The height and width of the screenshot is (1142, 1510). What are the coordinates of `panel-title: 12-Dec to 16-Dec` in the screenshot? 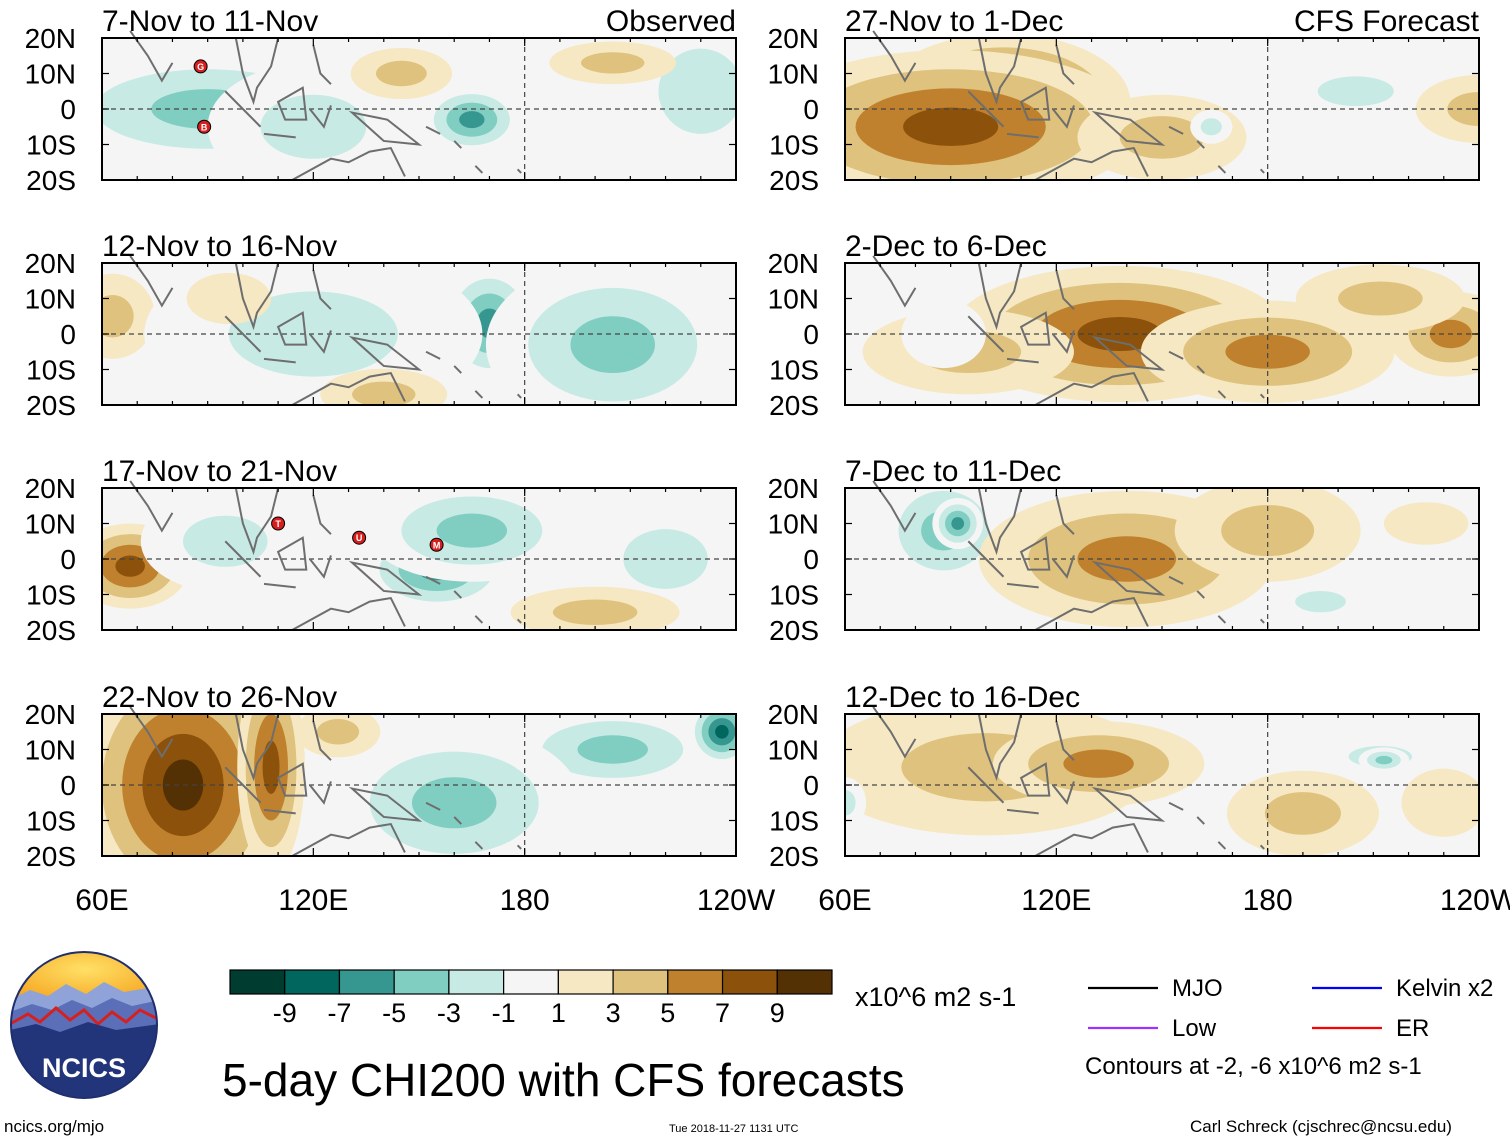 It's located at (962, 697).